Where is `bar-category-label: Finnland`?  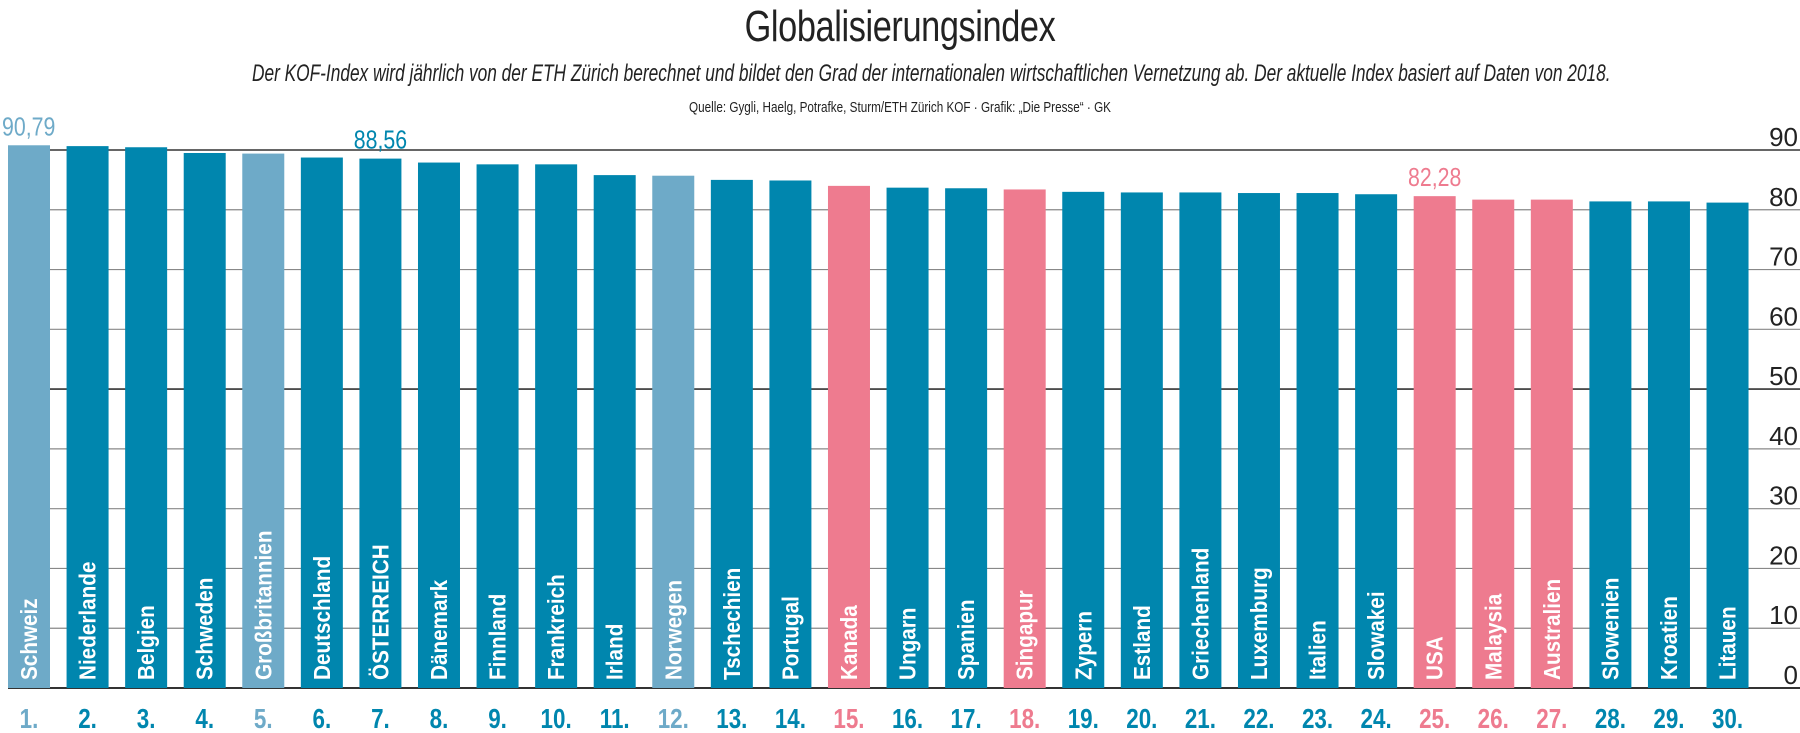
bar-category-label: Finnland is located at coordinates (498, 637).